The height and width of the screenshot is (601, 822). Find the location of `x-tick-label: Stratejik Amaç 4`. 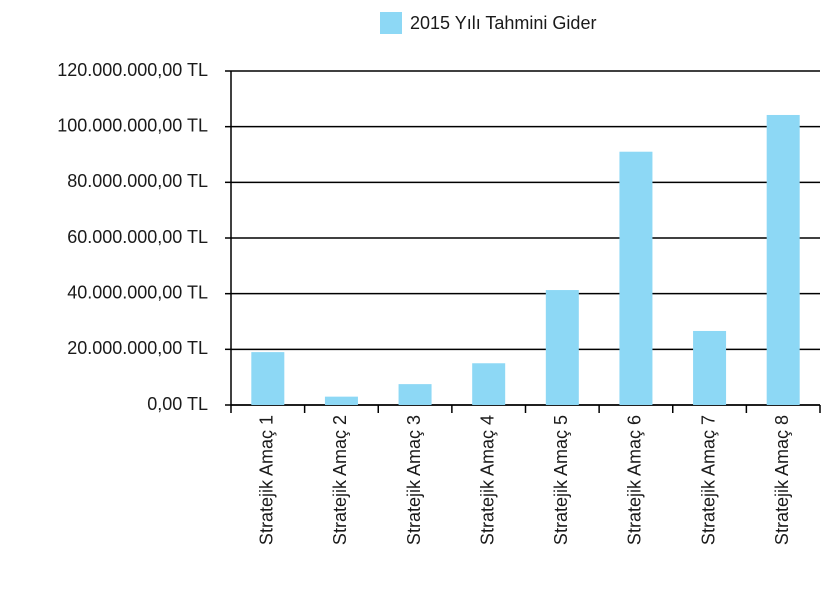

x-tick-label: Stratejik Amaç 4 is located at coordinates (487, 480).